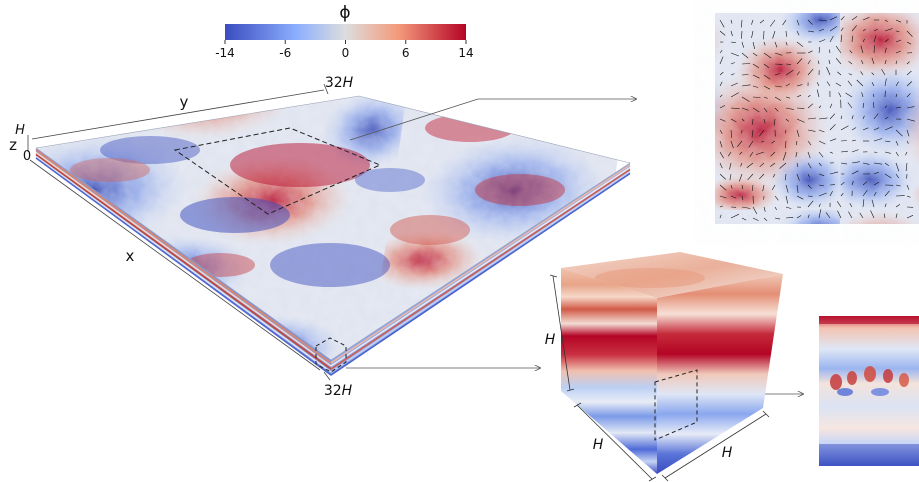  Describe the element at coordinates (817, 118) in the screenshot. I see `surface-inset` at that location.